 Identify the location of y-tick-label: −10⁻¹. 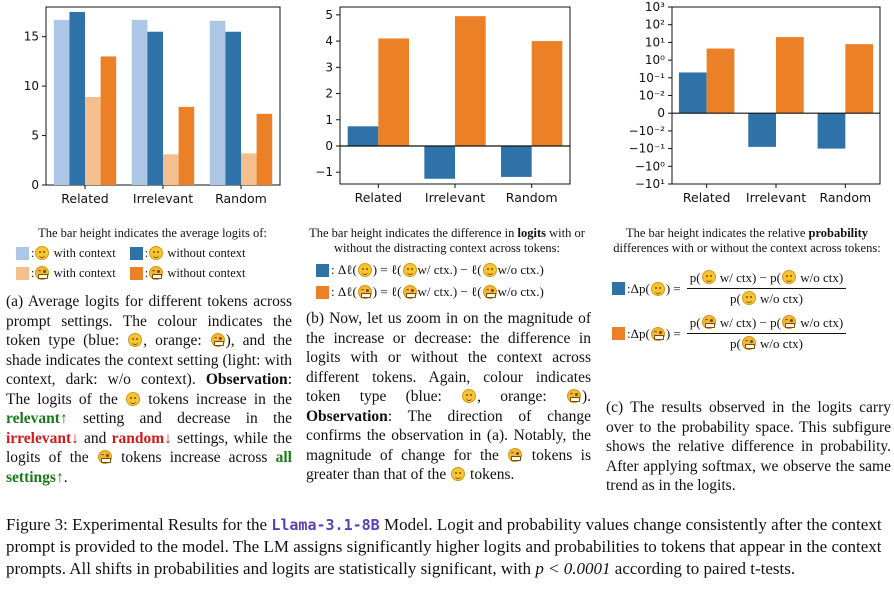
(647, 149).